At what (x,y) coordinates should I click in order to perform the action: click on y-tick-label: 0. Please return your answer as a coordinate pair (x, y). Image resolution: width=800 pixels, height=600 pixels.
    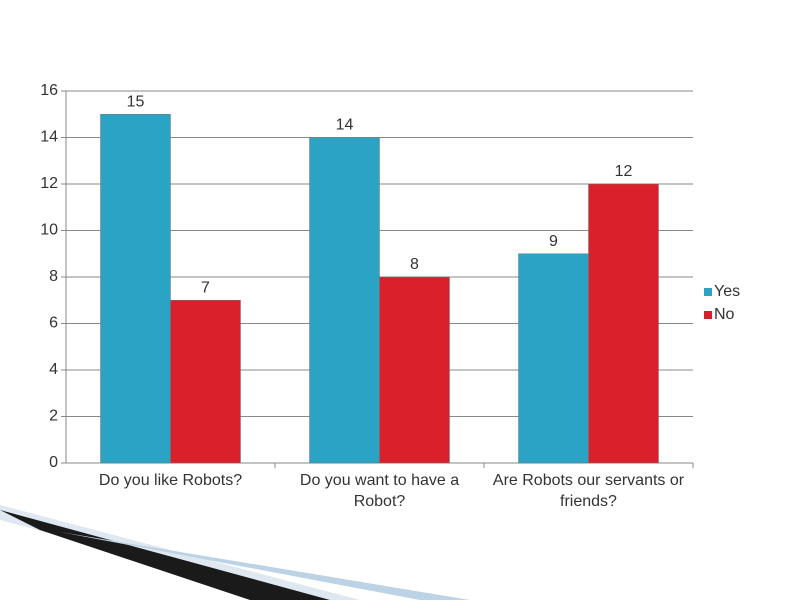
    Looking at the image, I should click on (53, 462).